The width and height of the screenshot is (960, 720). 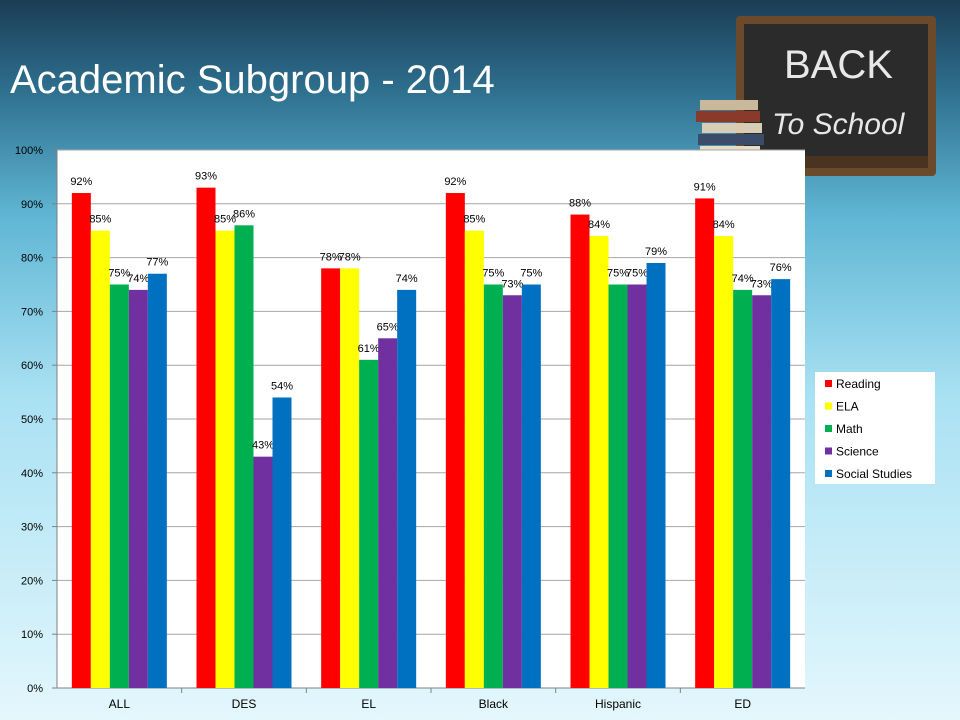 I want to click on board-text-back: BACK, so click(x=838, y=65).